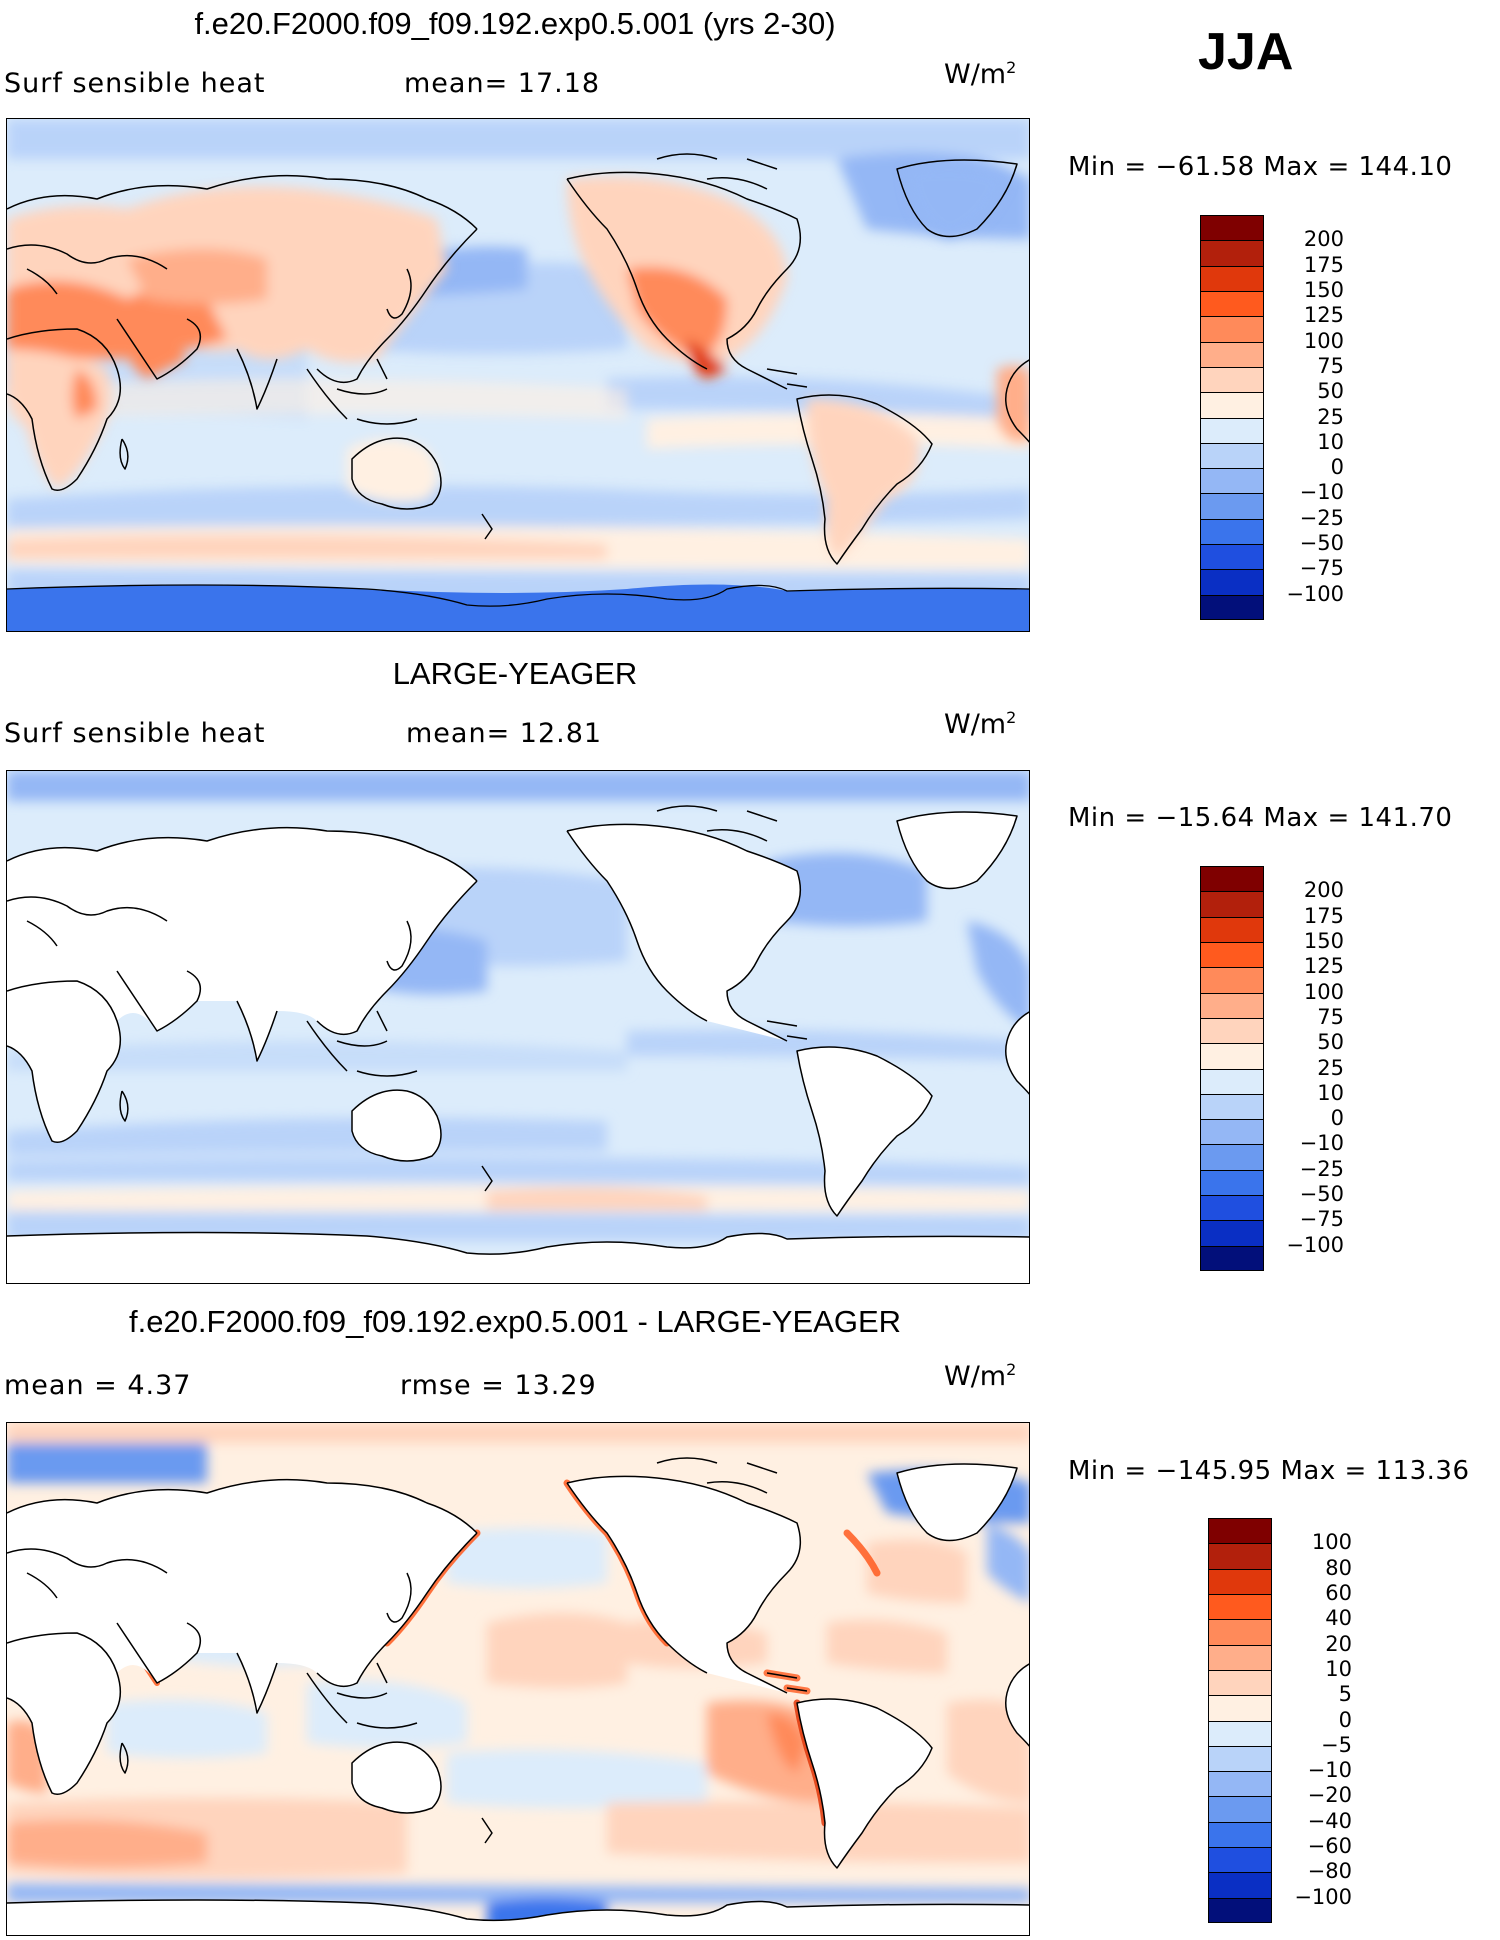 This screenshot has height=1940, width=1500. Describe the element at coordinates (1345, 1694) in the screenshot. I see `colorbar-tick-label: 5` at that location.